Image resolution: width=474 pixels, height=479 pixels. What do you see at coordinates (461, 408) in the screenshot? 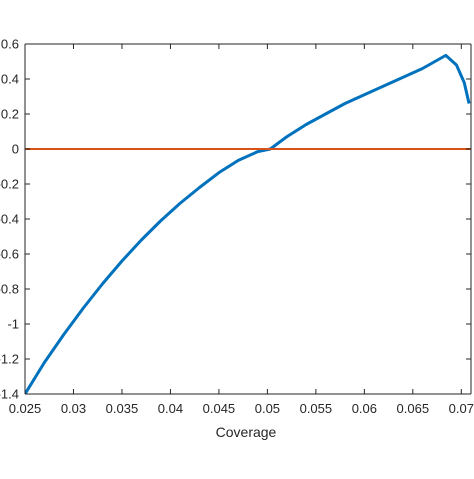
I see `x-tick-label: 0.07` at bounding box center [461, 408].